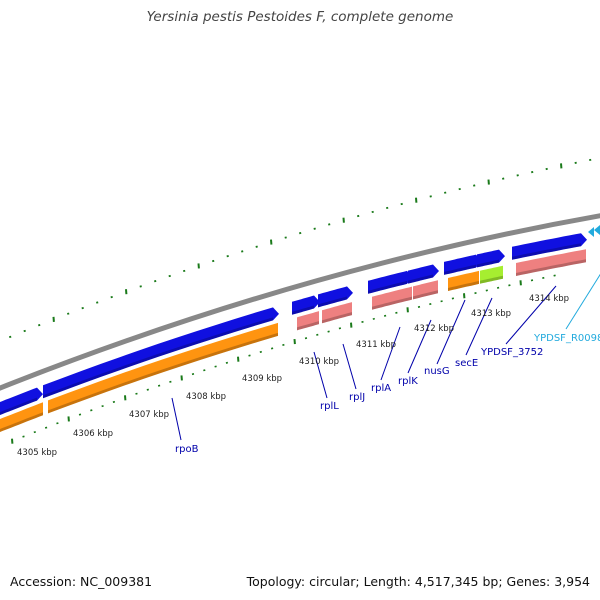 The image size is (600, 600). I want to click on scale-label: 4311 kbp, so click(376, 345).